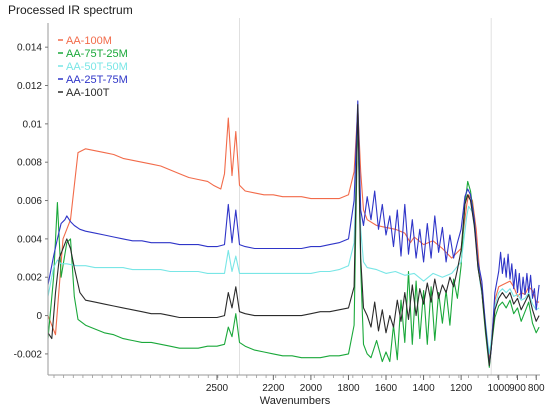 The image size is (550, 411). What do you see at coordinates (348, 388) in the screenshot?
I see `x-tick-label: 1800` at bounding box center [348, 388].